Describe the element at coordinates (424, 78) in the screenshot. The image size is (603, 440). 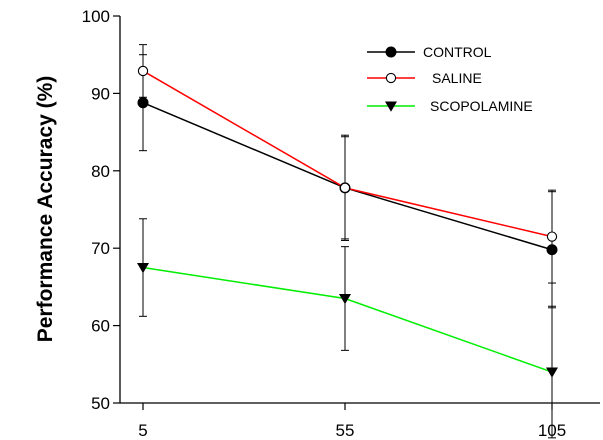
I see `legend-item-saline: SALINE` at that location.